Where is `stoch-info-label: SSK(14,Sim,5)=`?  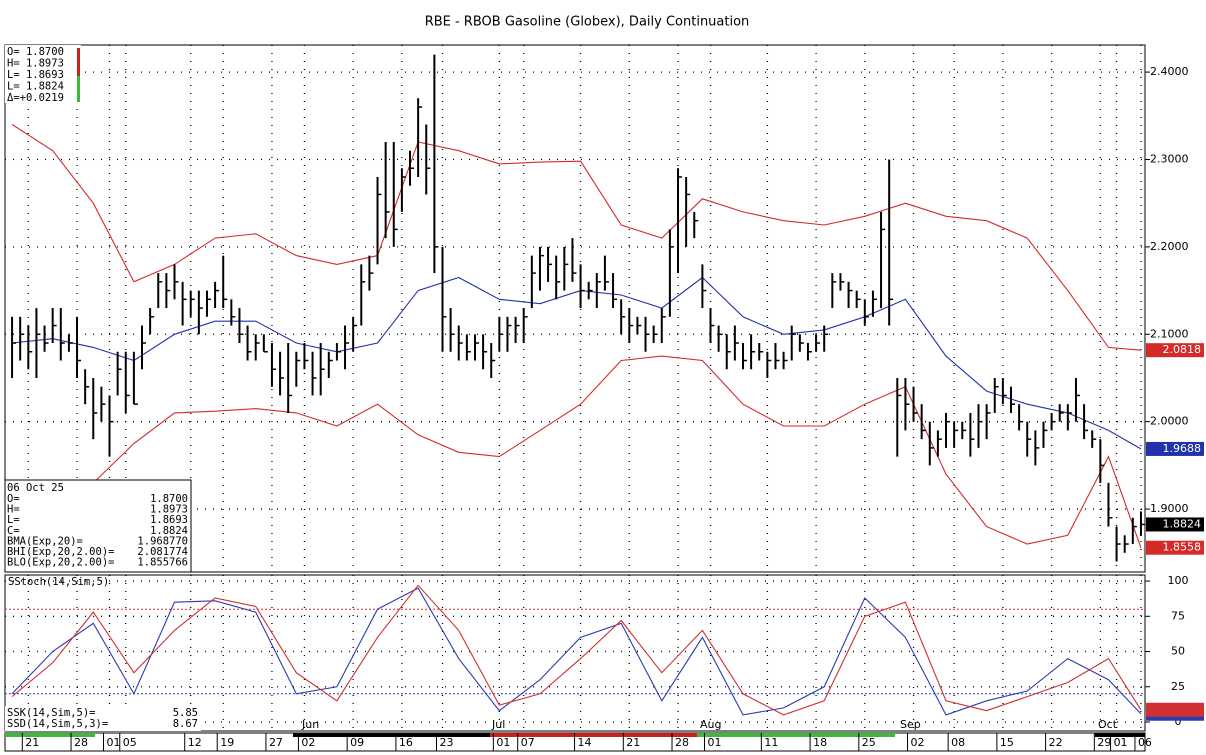 stoch-info-label: SSK(14,Sim,5)= is located at coordinates (51, 713).